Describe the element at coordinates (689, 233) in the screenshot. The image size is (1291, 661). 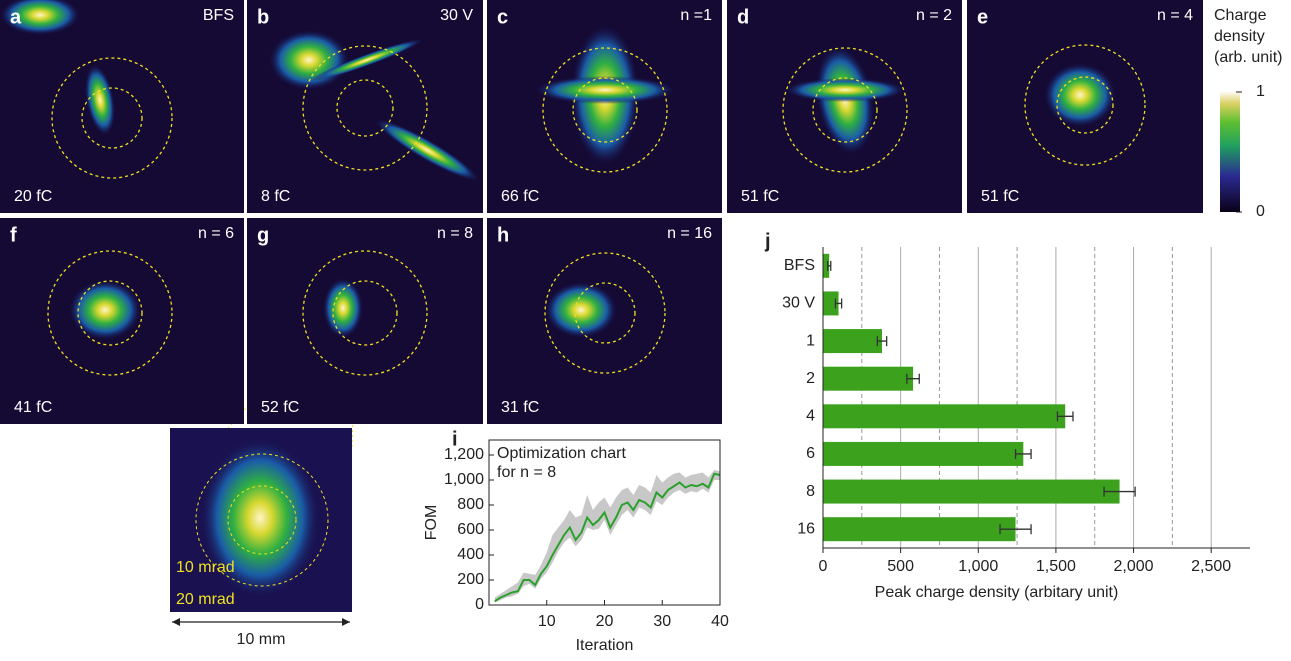
I see `panel-condition: n = 16` at that location.